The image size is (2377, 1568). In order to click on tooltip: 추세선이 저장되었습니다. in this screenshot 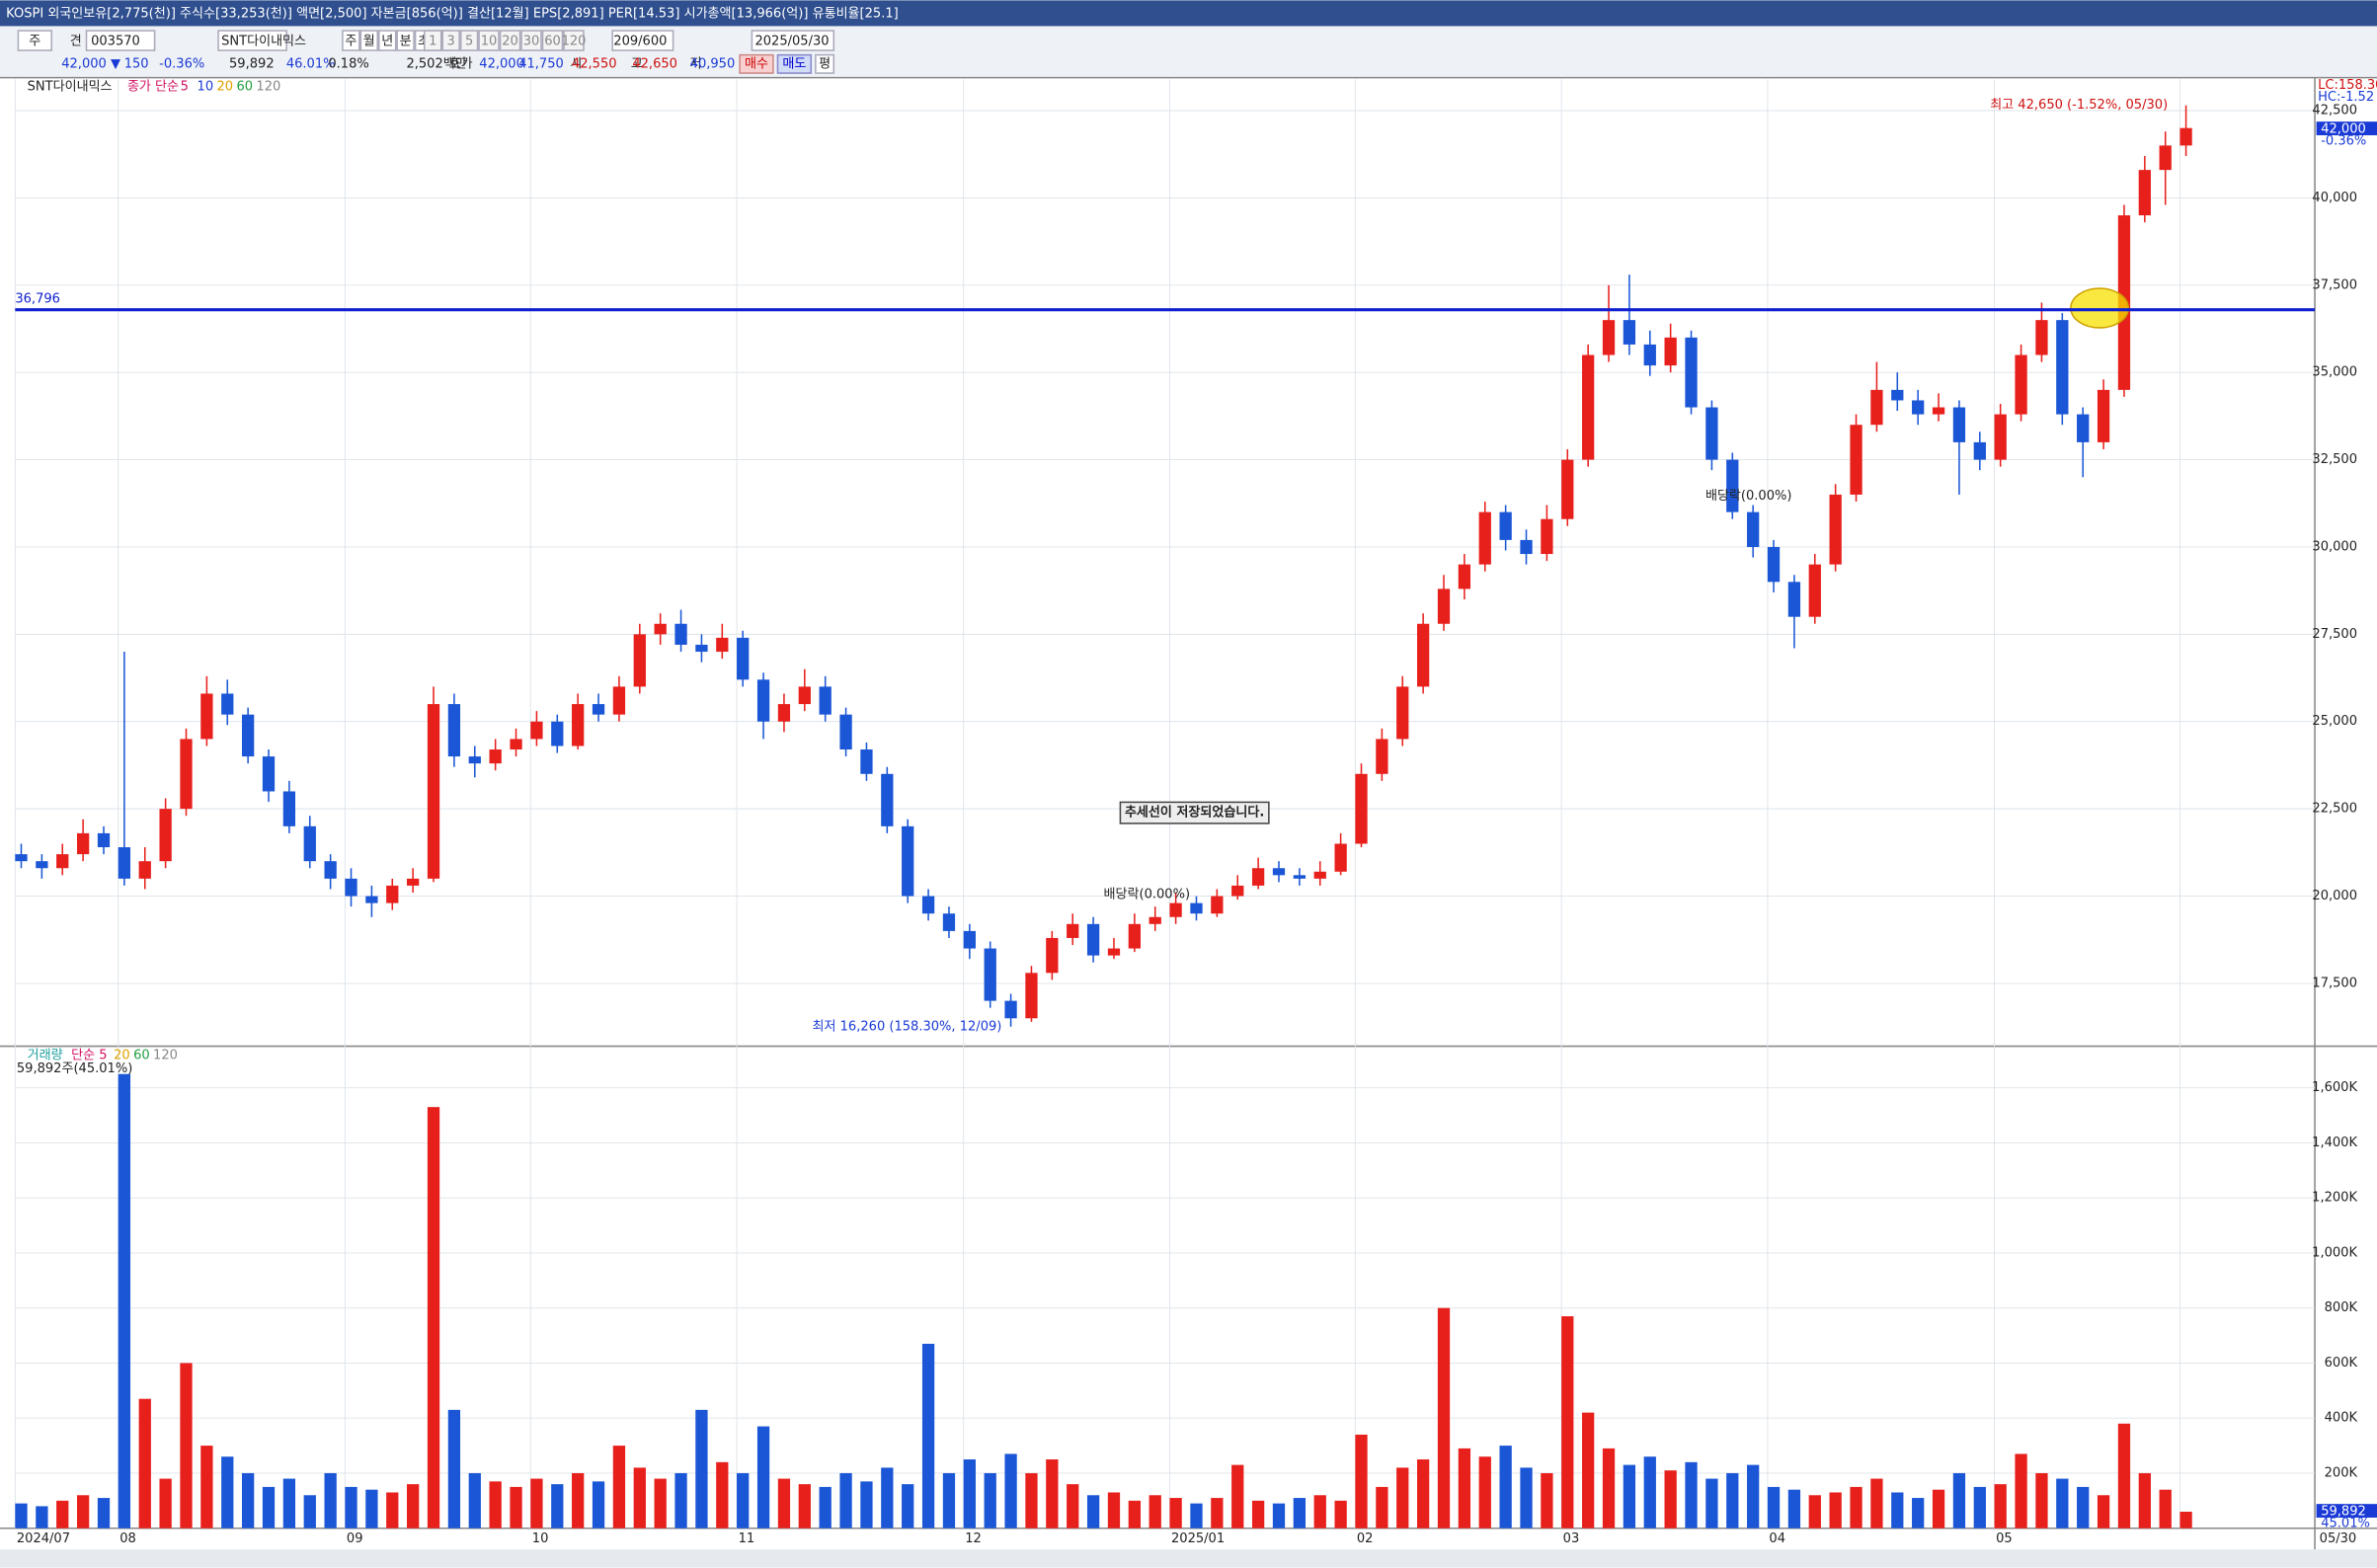, I will do `click(1194, 813)`.